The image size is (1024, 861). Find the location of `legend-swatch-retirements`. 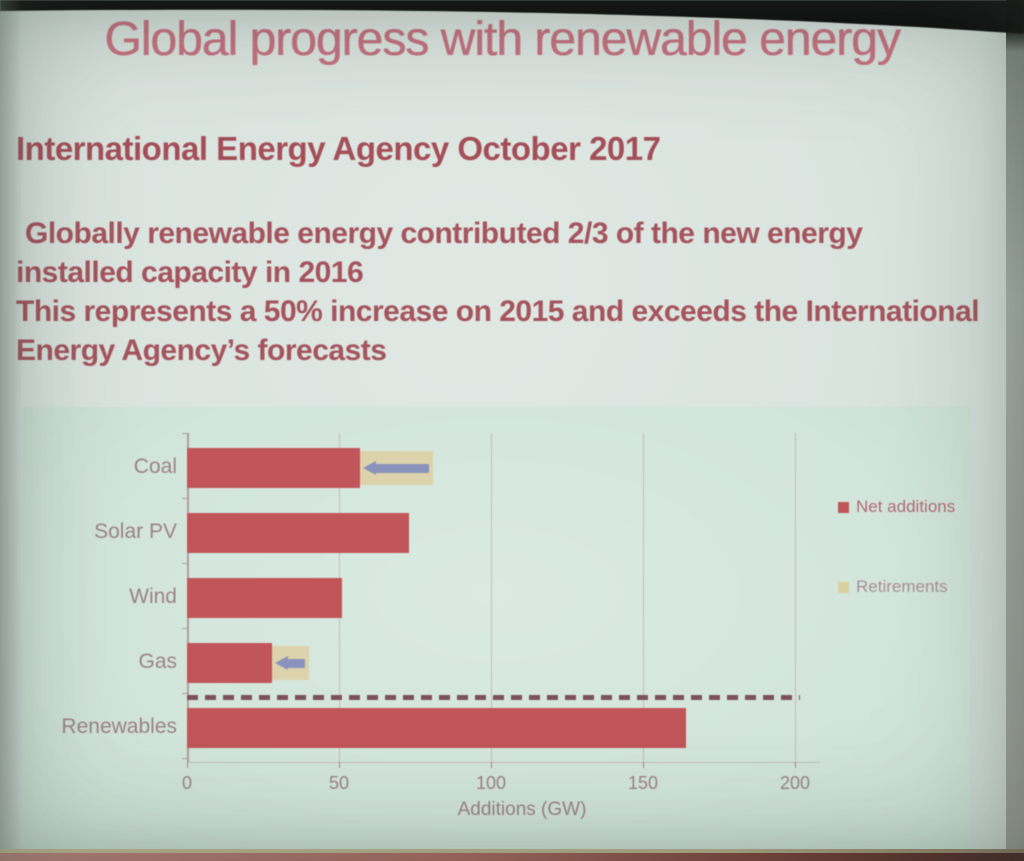

legend-swatch-retirements is located at coordinates (843, 587).